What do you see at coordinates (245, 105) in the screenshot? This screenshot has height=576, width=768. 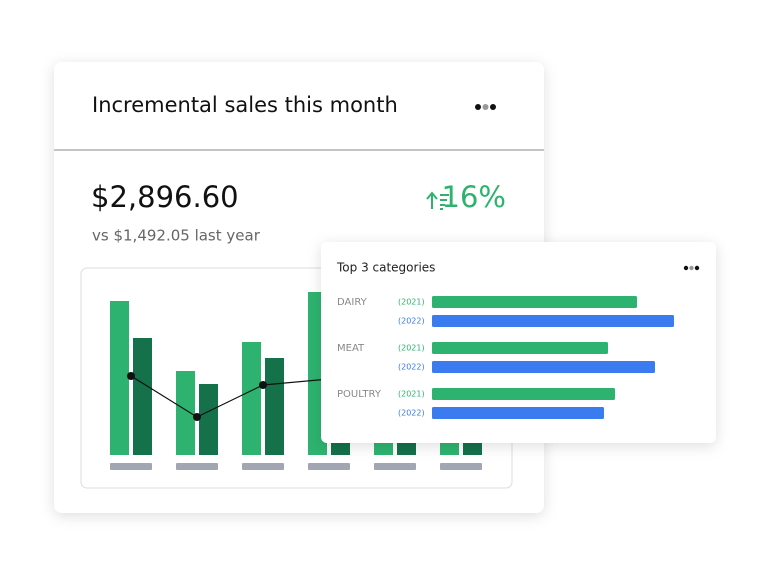 I see `card-title: Incremental sales this month` at bounding box center [245, 105].